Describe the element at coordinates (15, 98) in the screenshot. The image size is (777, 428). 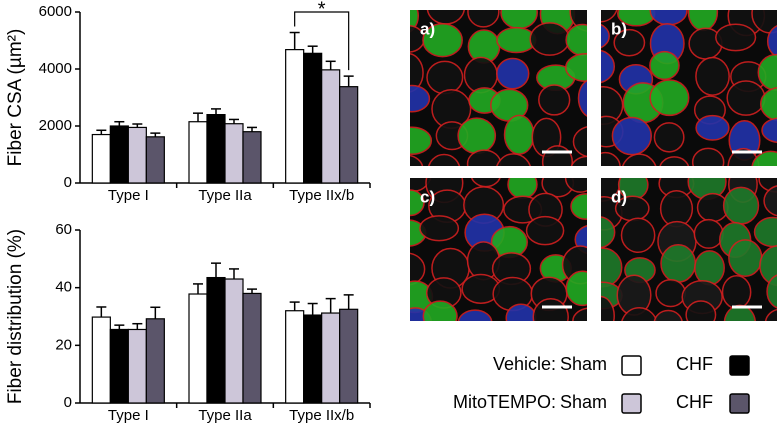
I see `y-axis-label: Fiber CSA (µm²)` at that location.